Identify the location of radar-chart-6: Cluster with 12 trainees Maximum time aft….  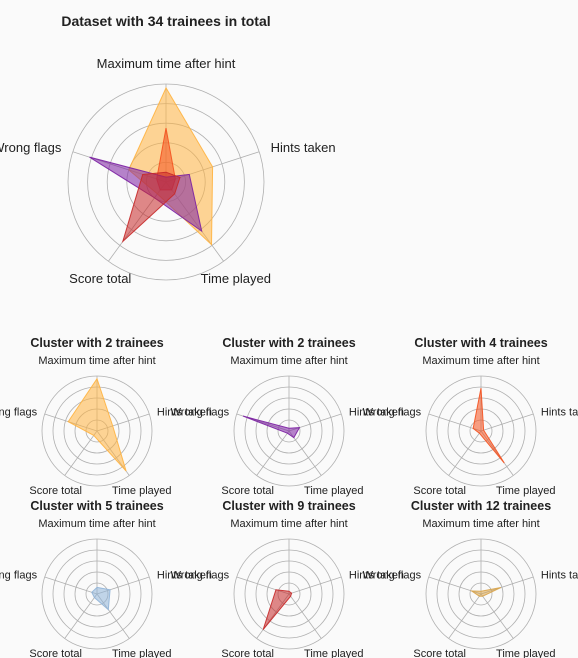
(470, 578).